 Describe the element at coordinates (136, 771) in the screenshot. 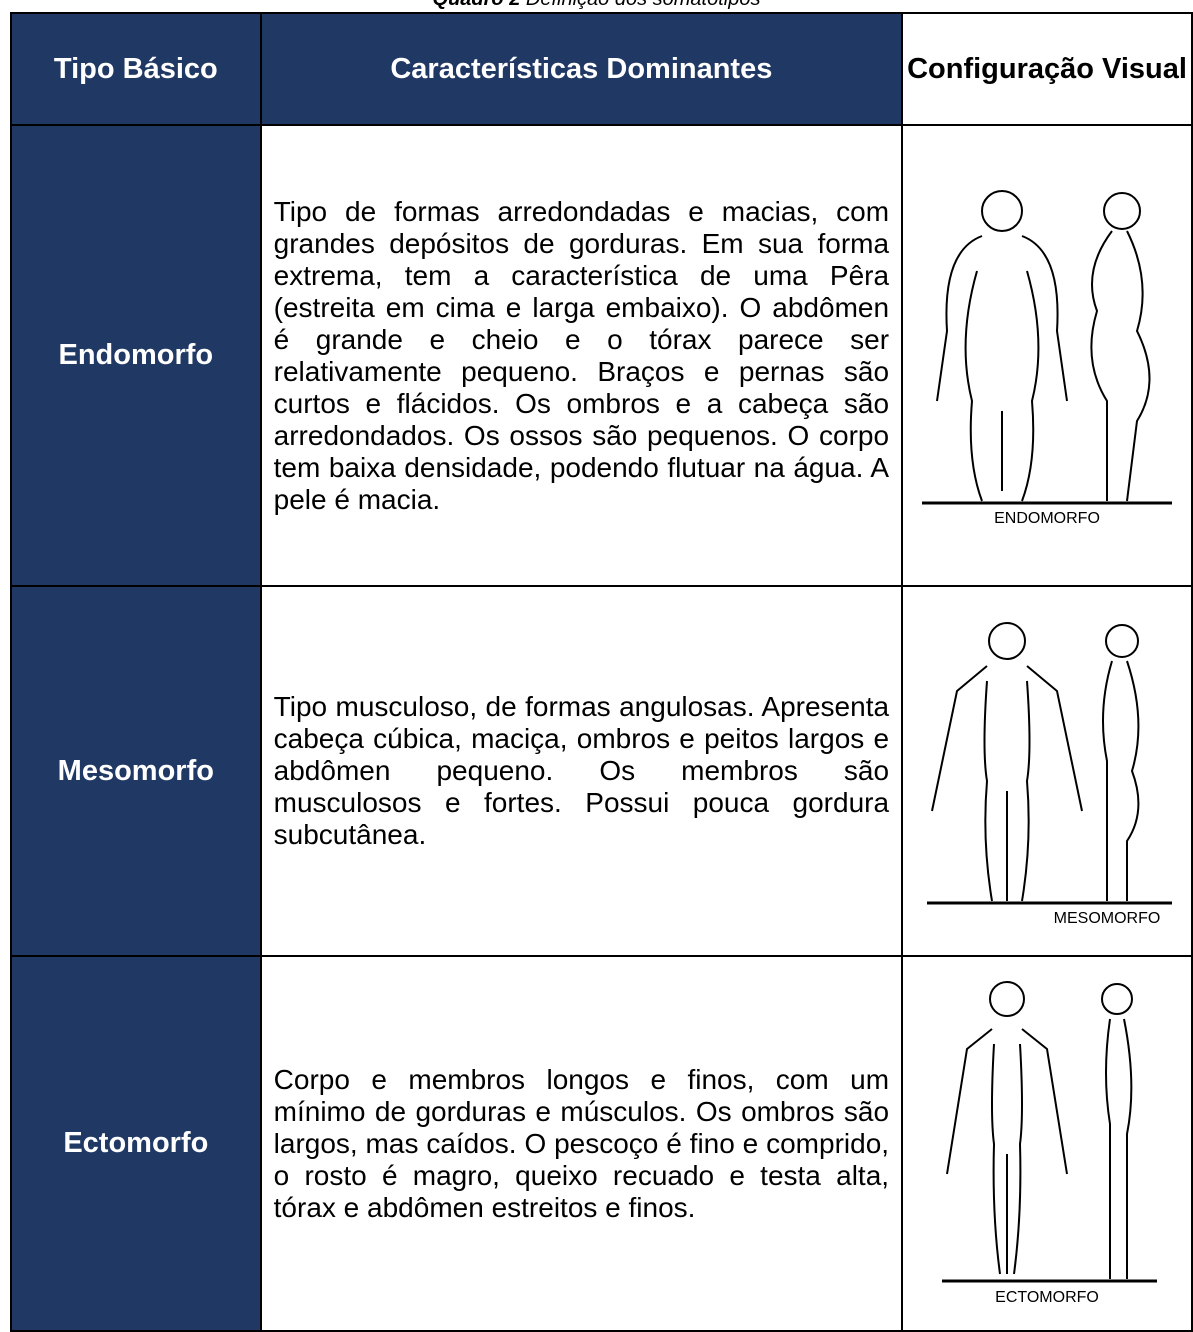

I see `type-cell: Mesomorfo` at that location.